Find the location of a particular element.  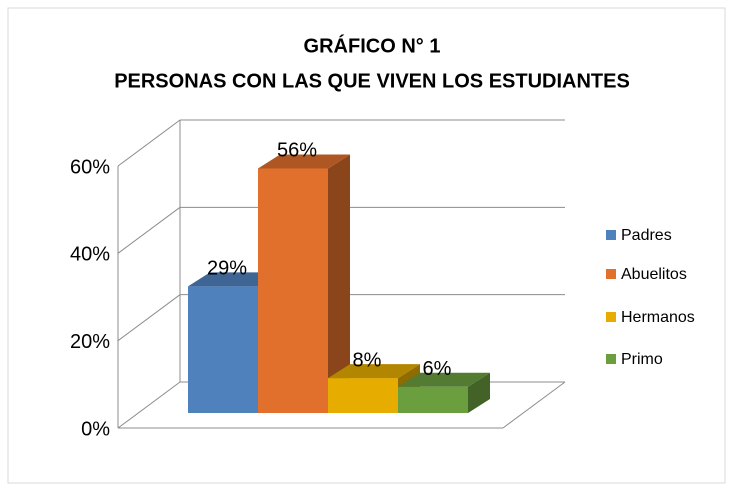

value-label: 8% is located at coordinates (367, 360).